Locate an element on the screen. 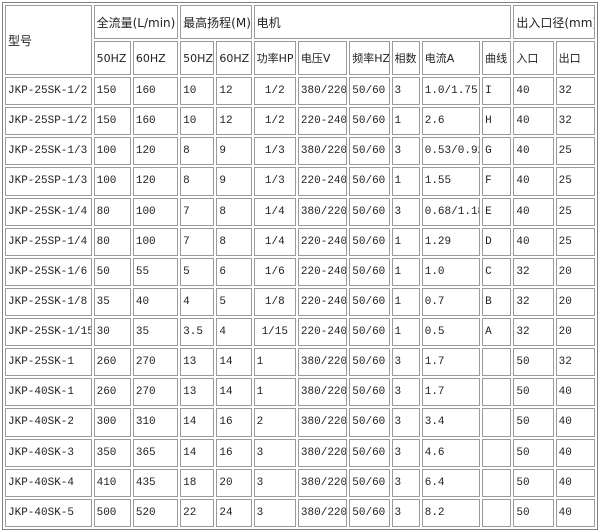 The height and width of the screenshot is (532, 600). cell-head-60hz: 8 is located at coordinates (234, 241).